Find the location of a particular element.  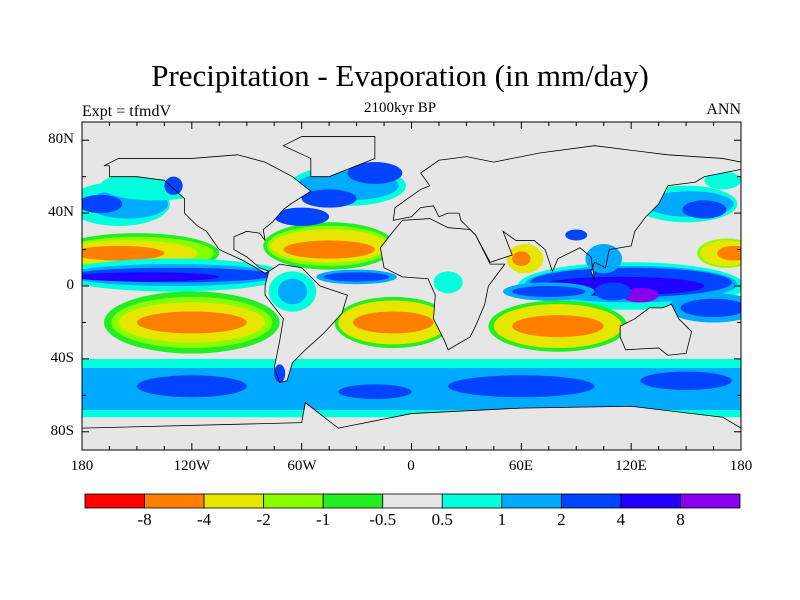

experiment-label: Expt = tfmdV is located at coordinates (127, 111).